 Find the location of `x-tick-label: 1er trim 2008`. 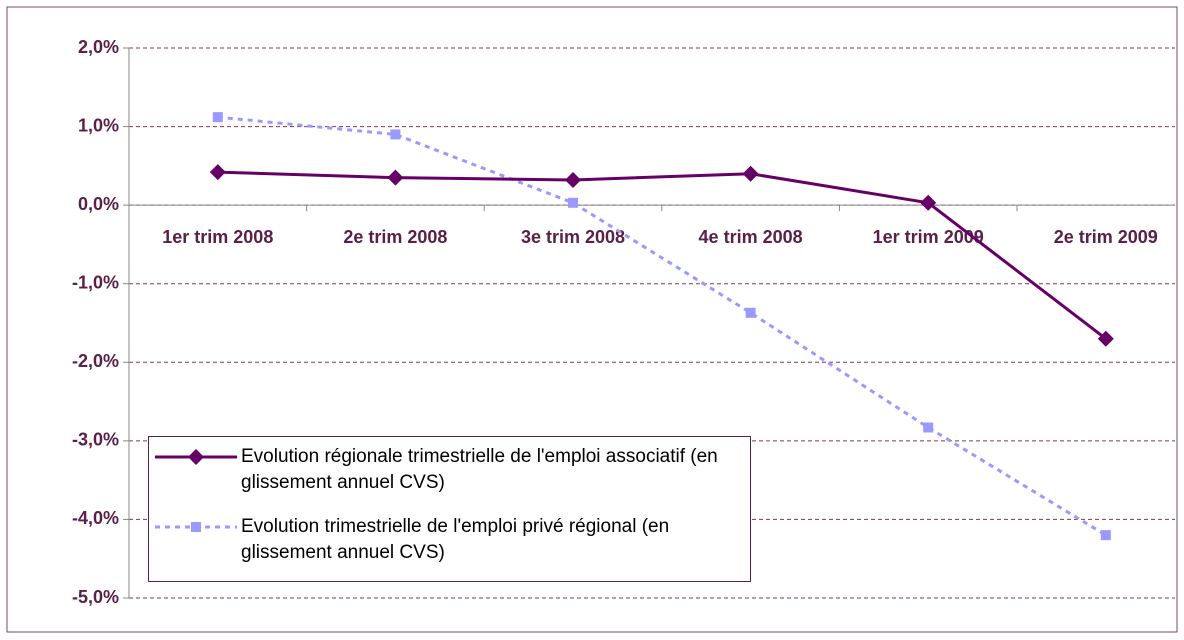

x-tick-label: 1er trim 2008 is located at coordinates (217, 237).